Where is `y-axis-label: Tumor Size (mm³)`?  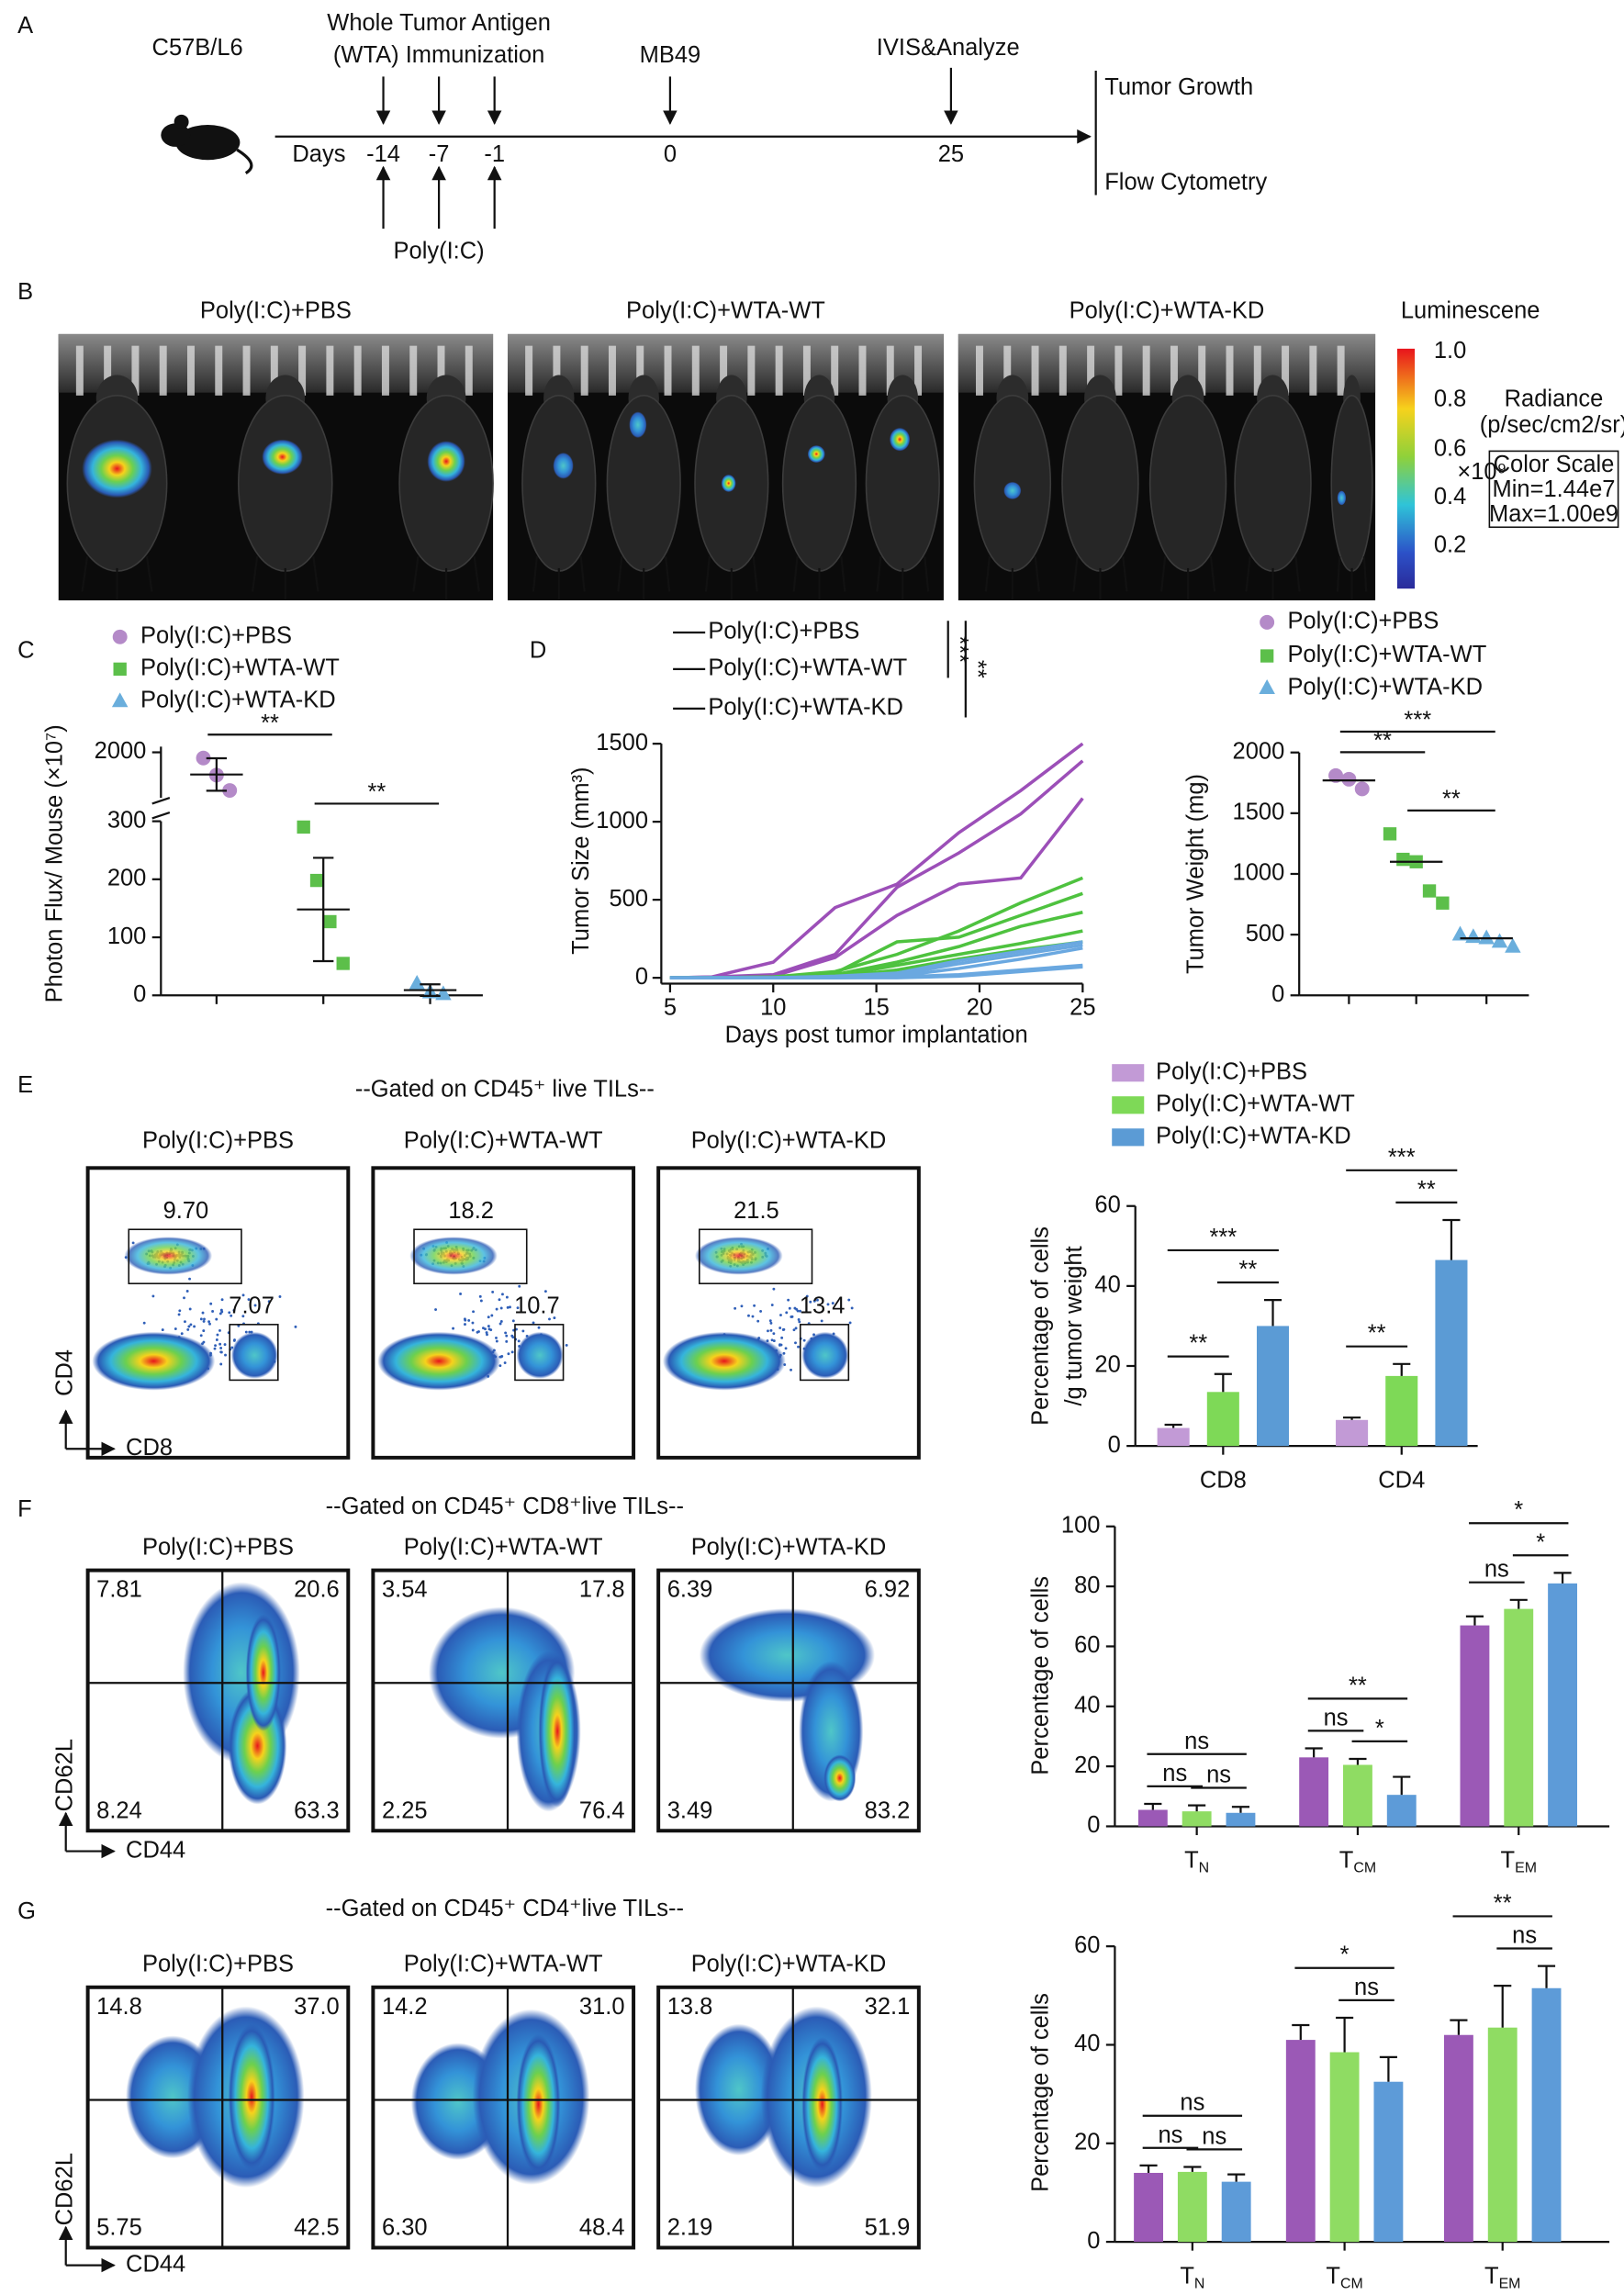
y-axis-label: Tumor Size (mm³) is located at coordinates (581, 861).